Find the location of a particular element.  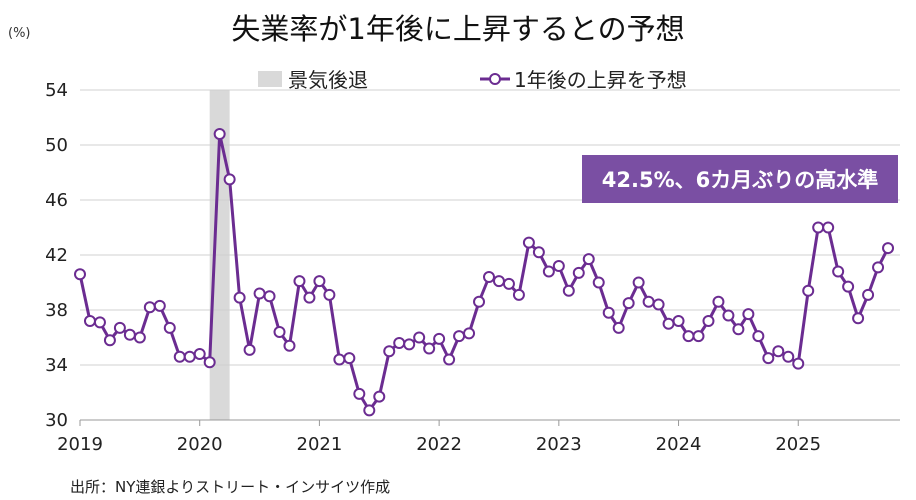

y-tick-label: 50 is located at coordinates (56, 145).